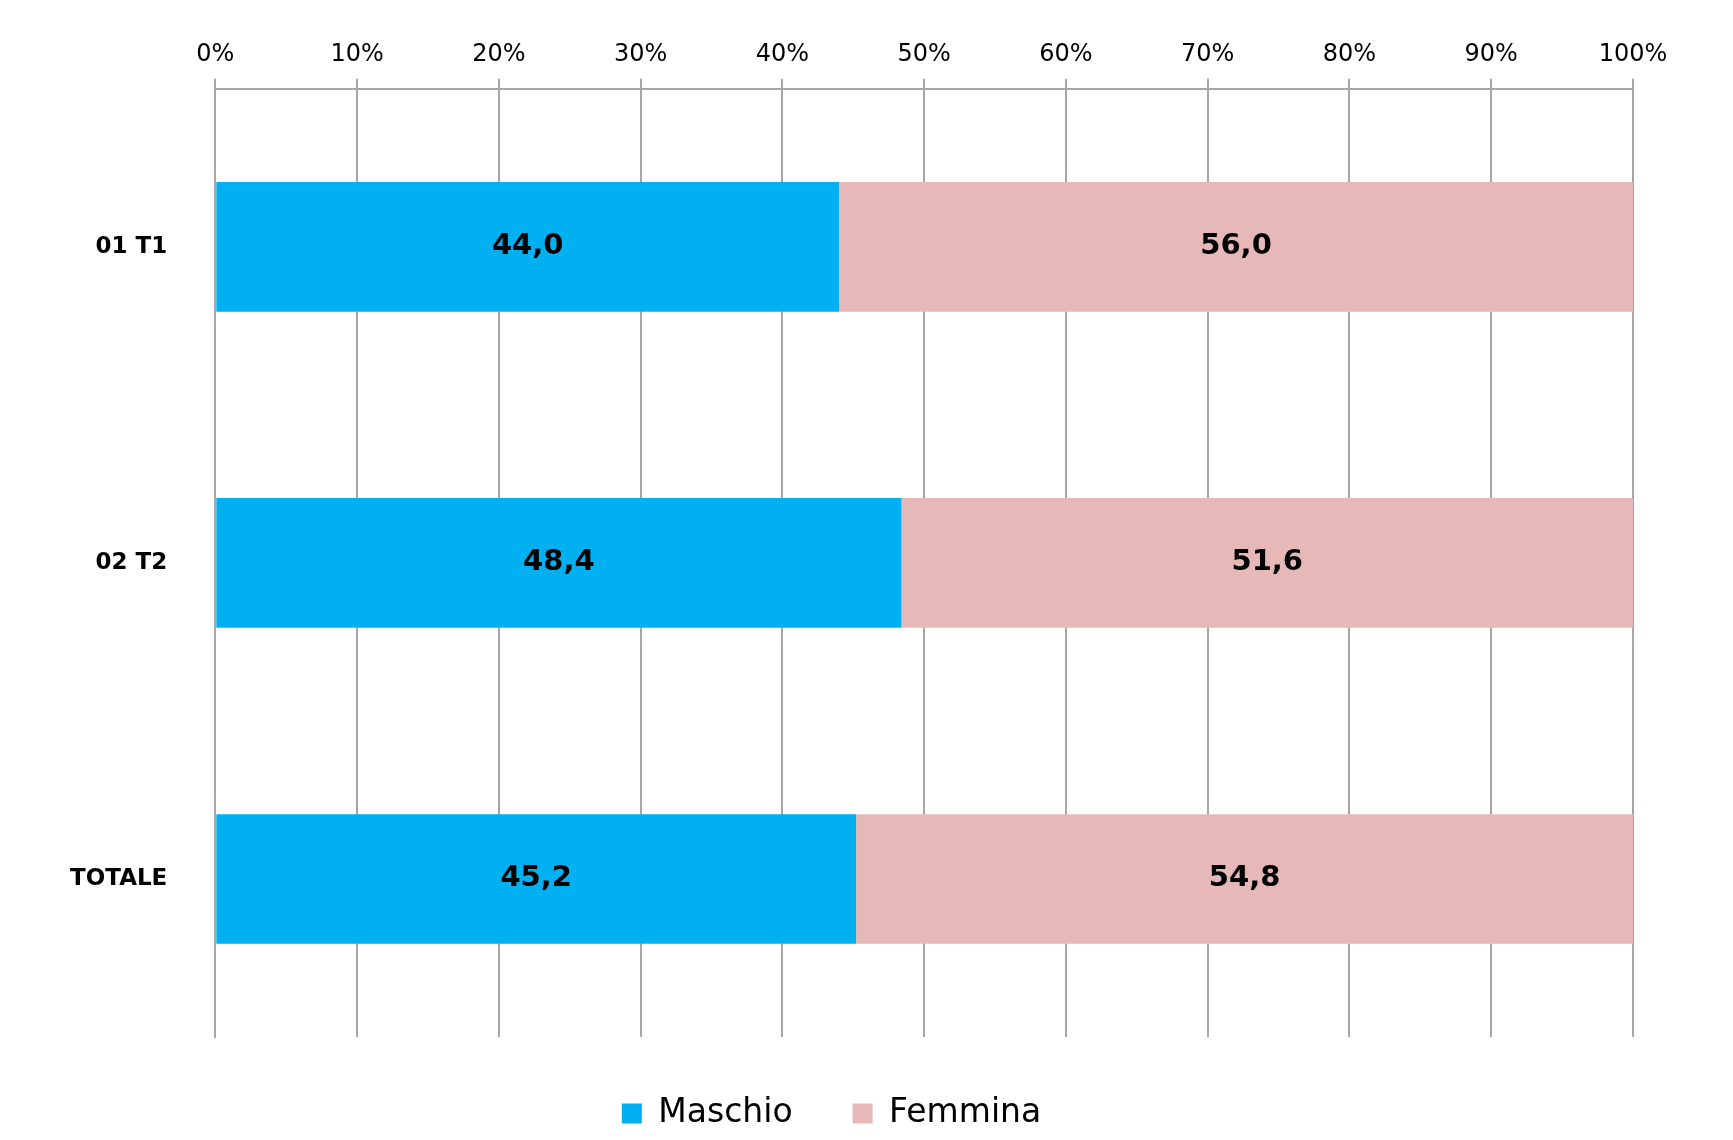 The image size is (1733, 1140). What do you see at coordinates (119, 876) in the screenshot?
I see `y-tick-label: TOTALE` at bounding box center [119, 876].